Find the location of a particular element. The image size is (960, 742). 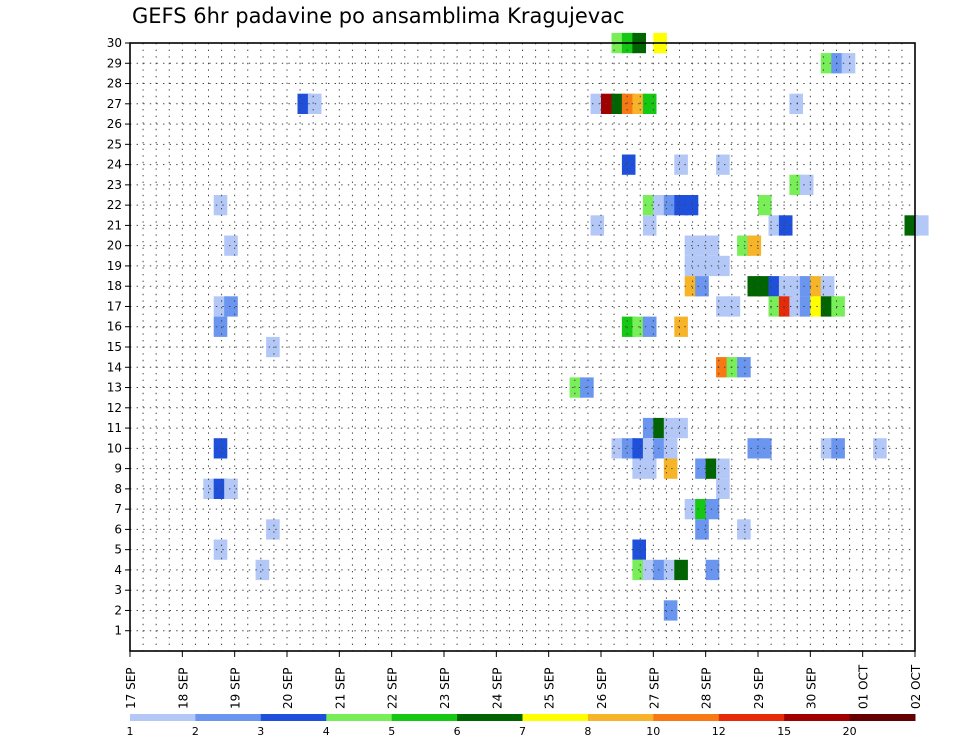

y-tick-label: 3 is located at coordinates (118, 590).